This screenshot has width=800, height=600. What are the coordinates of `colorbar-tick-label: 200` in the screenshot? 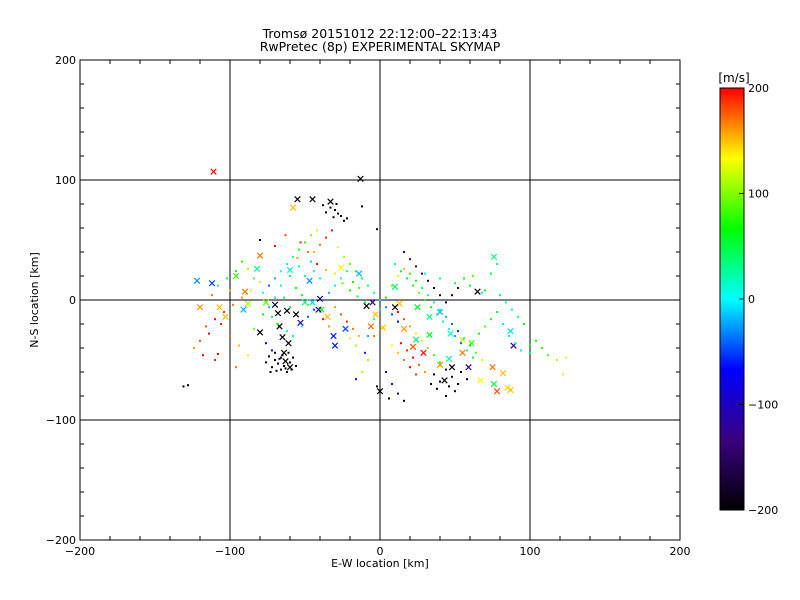 It's located at (758, 88).